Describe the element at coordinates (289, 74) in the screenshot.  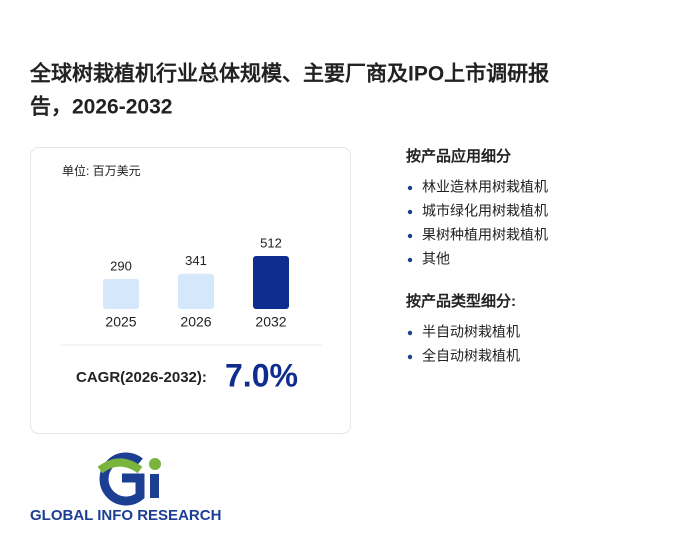
I see `title: 全球树栽植机行业总体规模、主要厂商及IPO上市调研报` at that location.